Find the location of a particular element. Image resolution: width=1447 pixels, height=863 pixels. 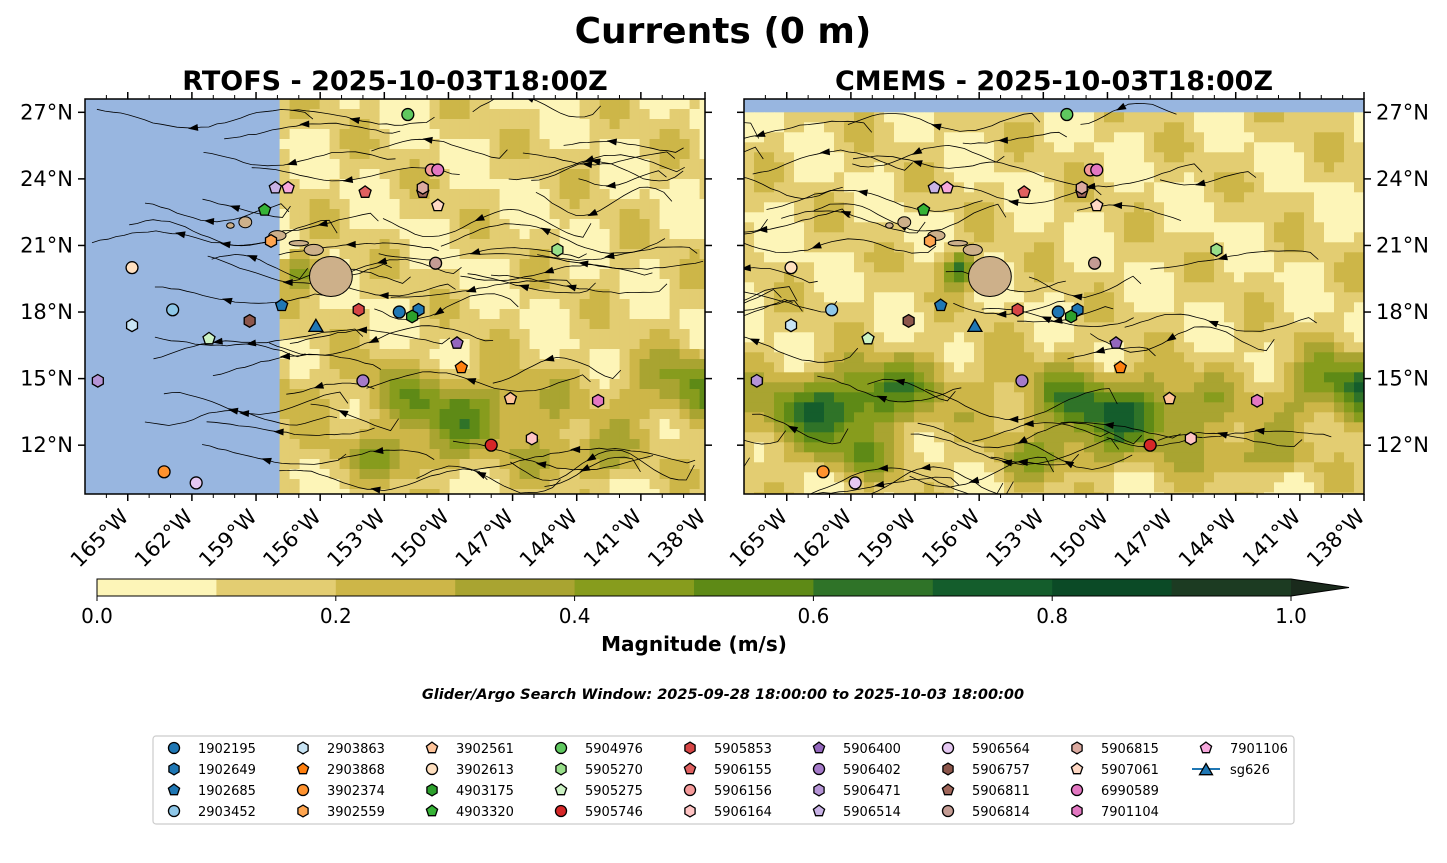

legend-marker-sg626 is located at coordinates (1206, 769).